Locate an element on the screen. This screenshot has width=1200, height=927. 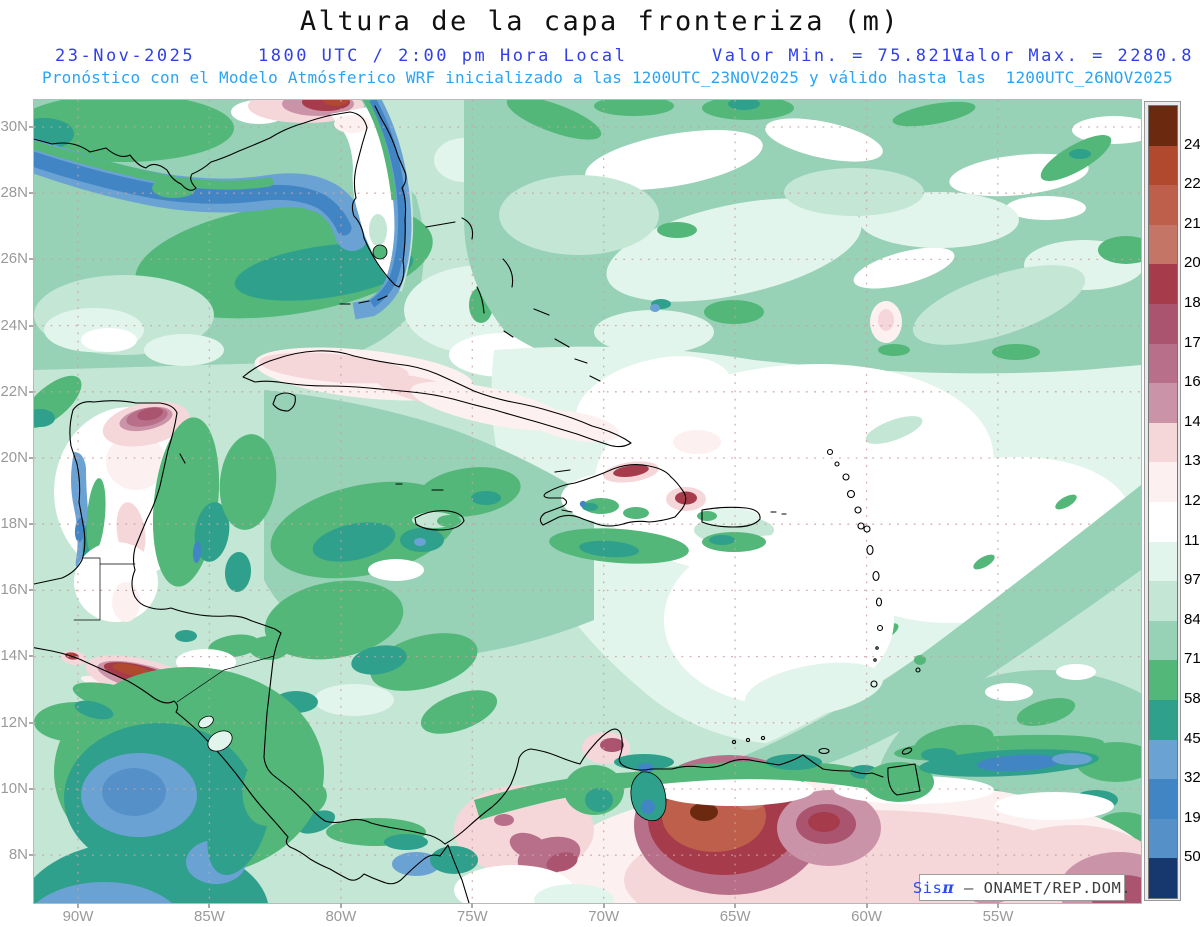
value-max-label: Valor Max. = 2280.8 is located at coordinates (1073, 56).